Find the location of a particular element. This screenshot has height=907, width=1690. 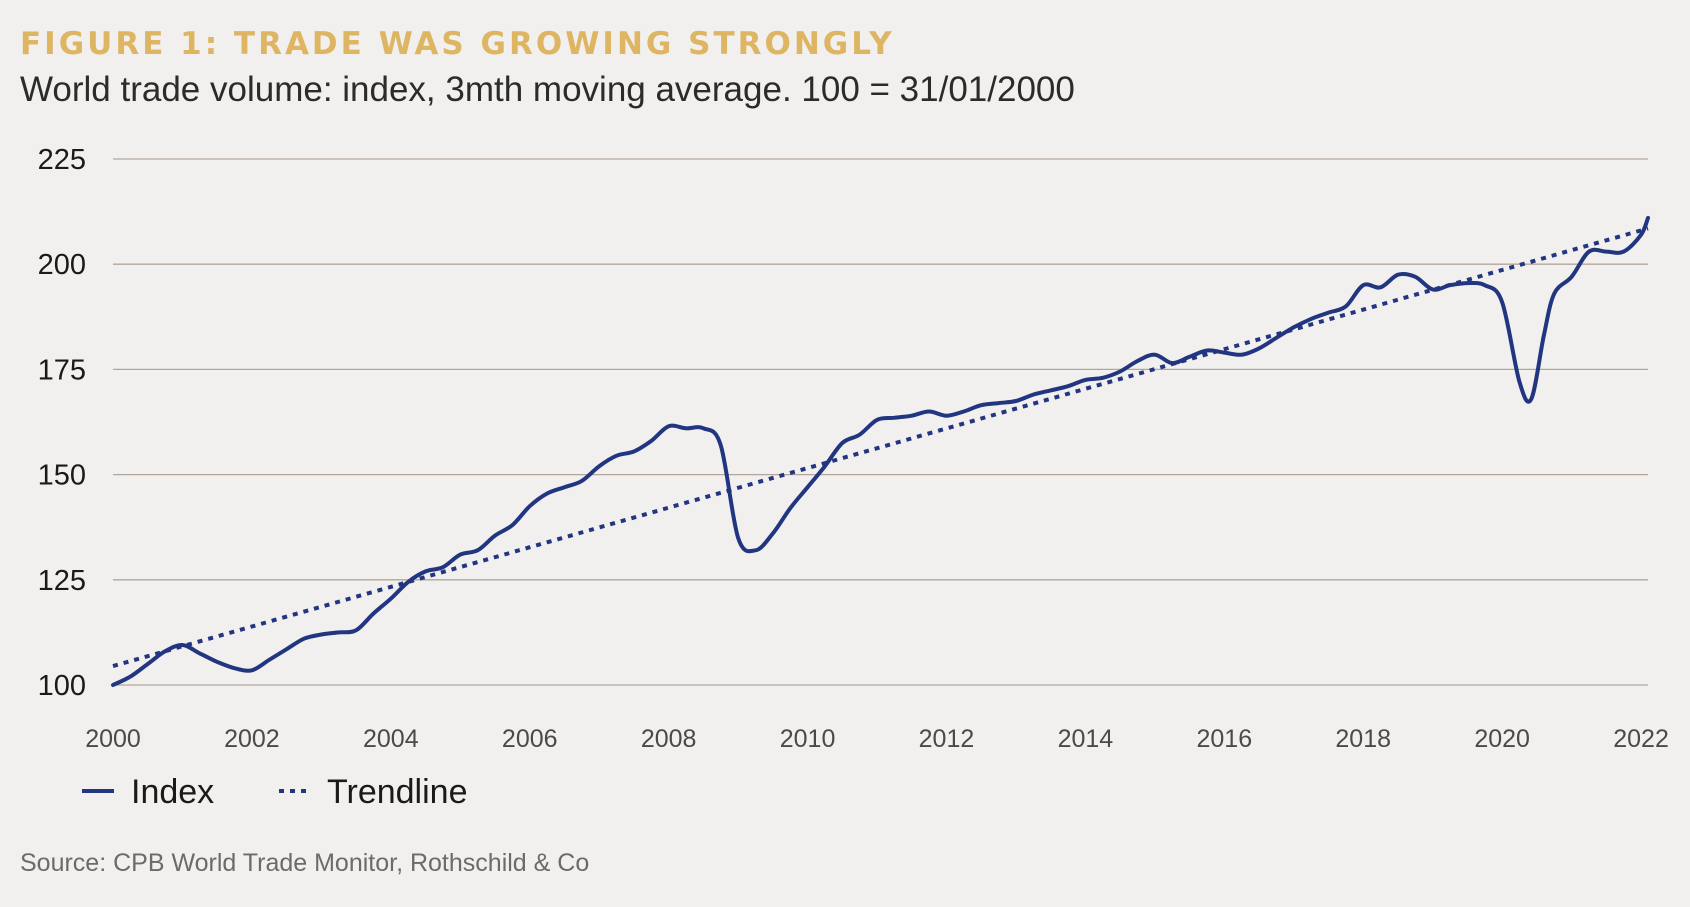

chart-title: FIGURE 1: TRADE WAS GROWING STRONGLY is located at coordinates (457, 44).